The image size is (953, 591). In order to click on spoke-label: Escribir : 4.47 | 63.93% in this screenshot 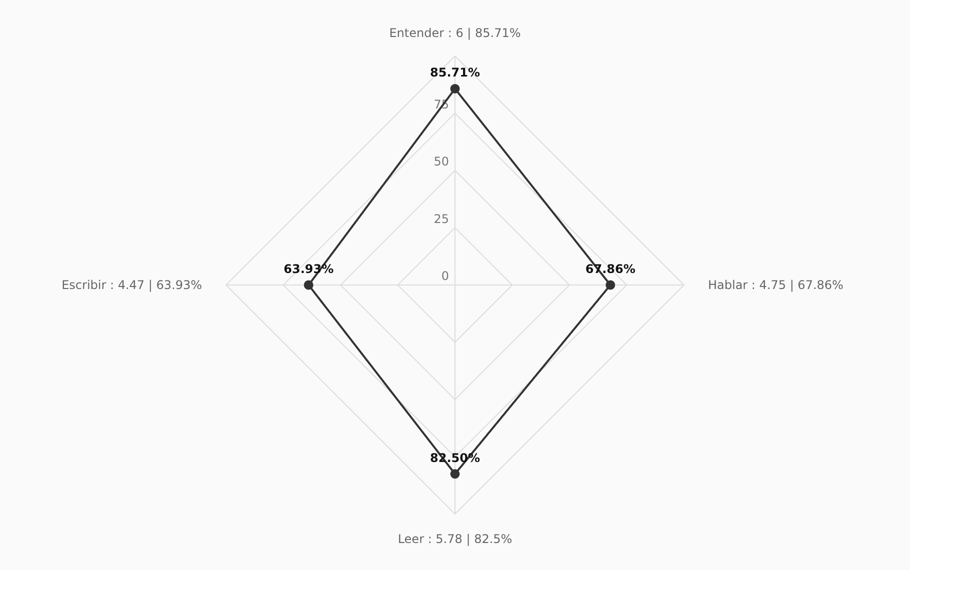, I will do `click(132, 285)`.